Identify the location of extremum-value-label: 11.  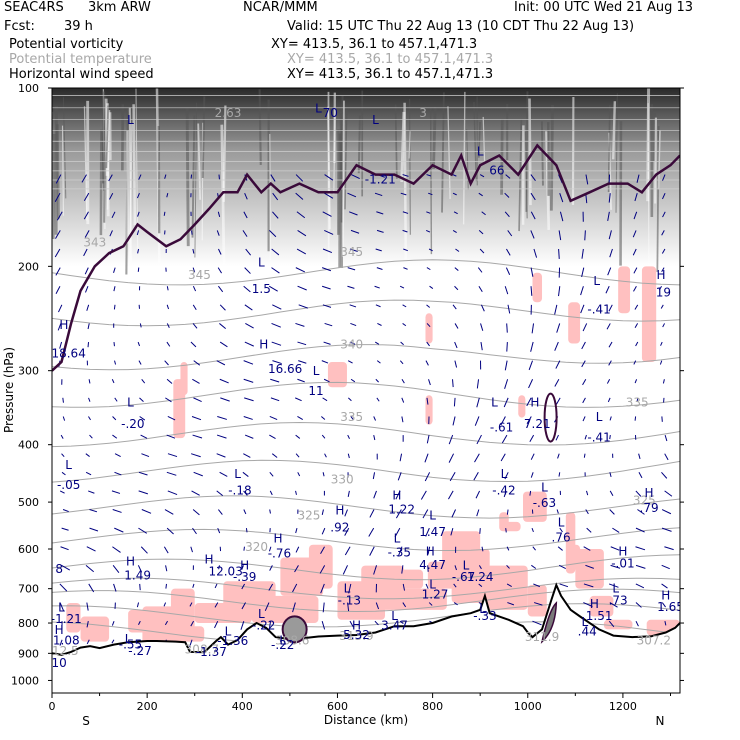
(315, 391).